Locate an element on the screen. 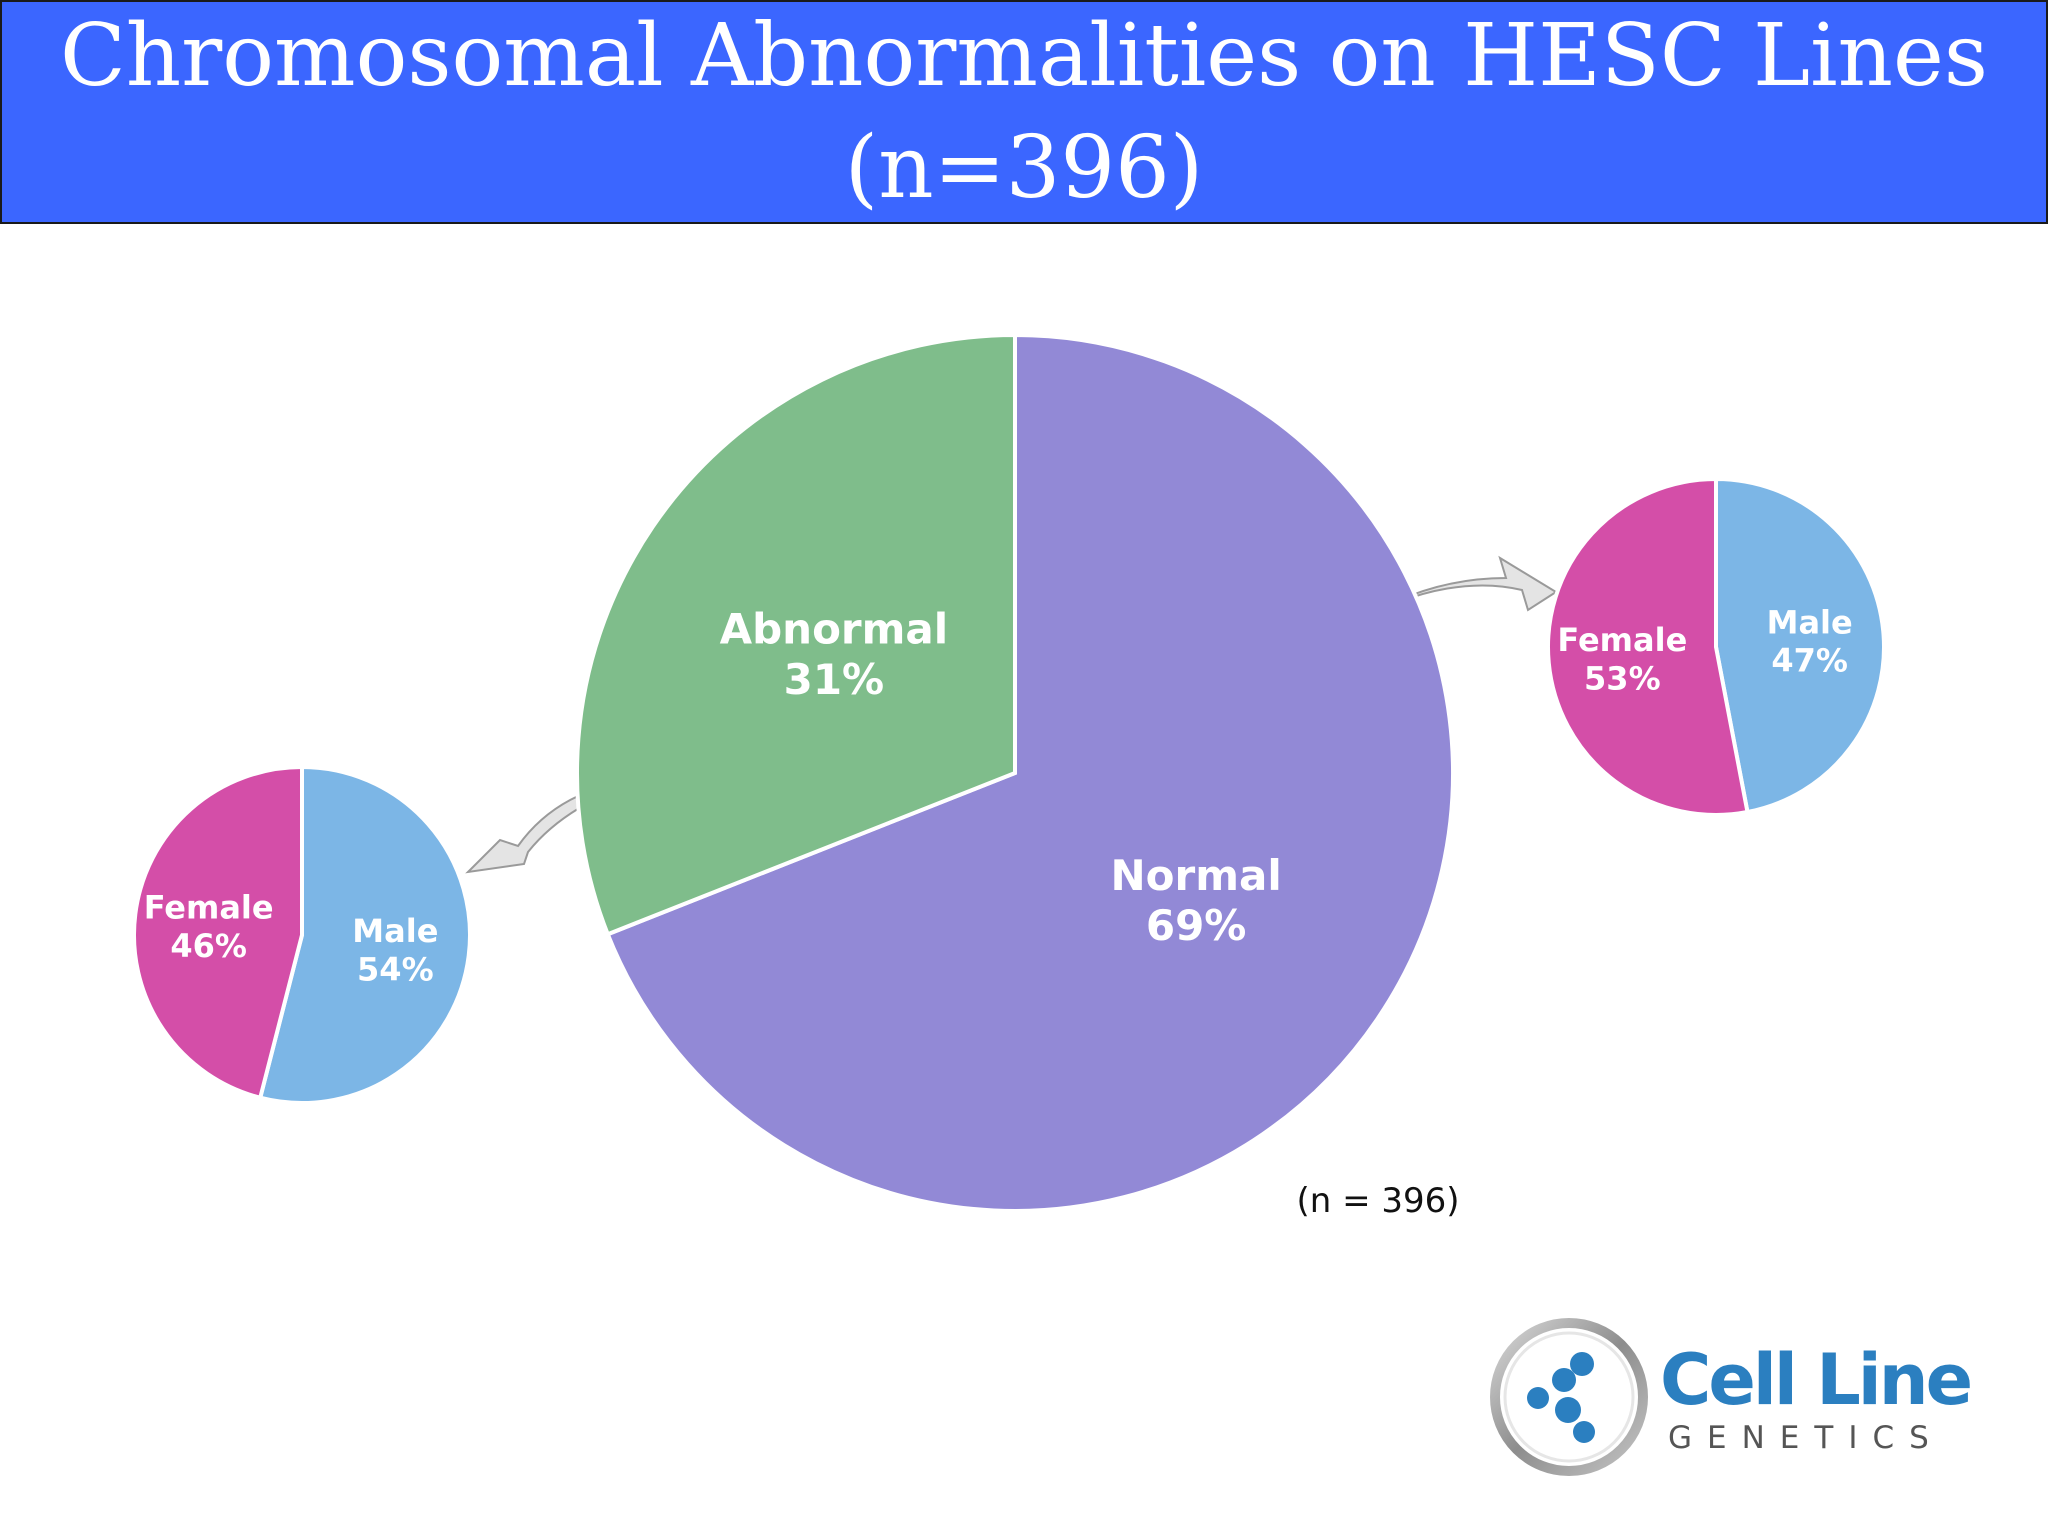 The height and width of the screenshot is (1536, 2048). slice-value-label: 53% is located at coordinates (1622, 678).